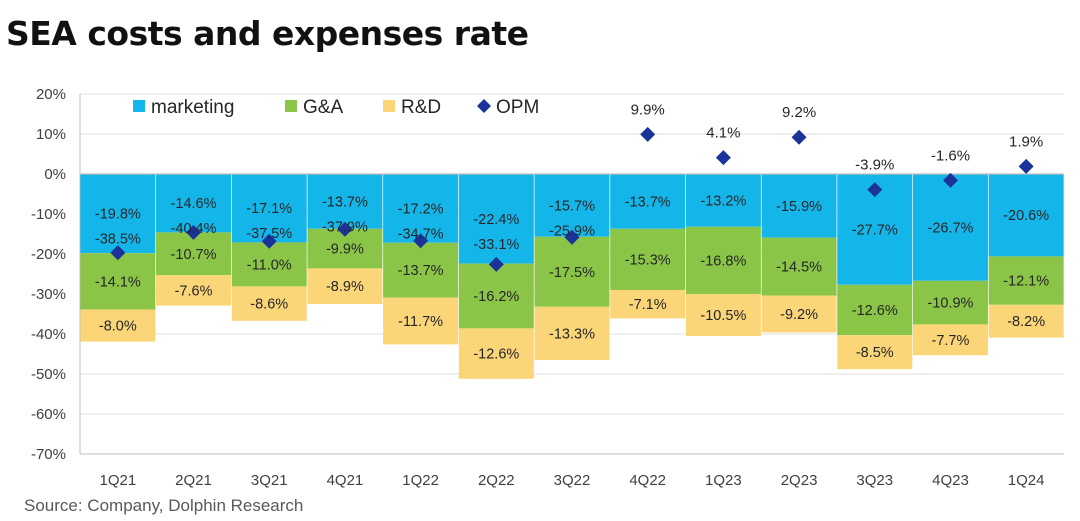  What do you see at coordinates (496, 245) in the screenshot?
I see `opm-label: -33.1%` at bounding box center [496, 245].